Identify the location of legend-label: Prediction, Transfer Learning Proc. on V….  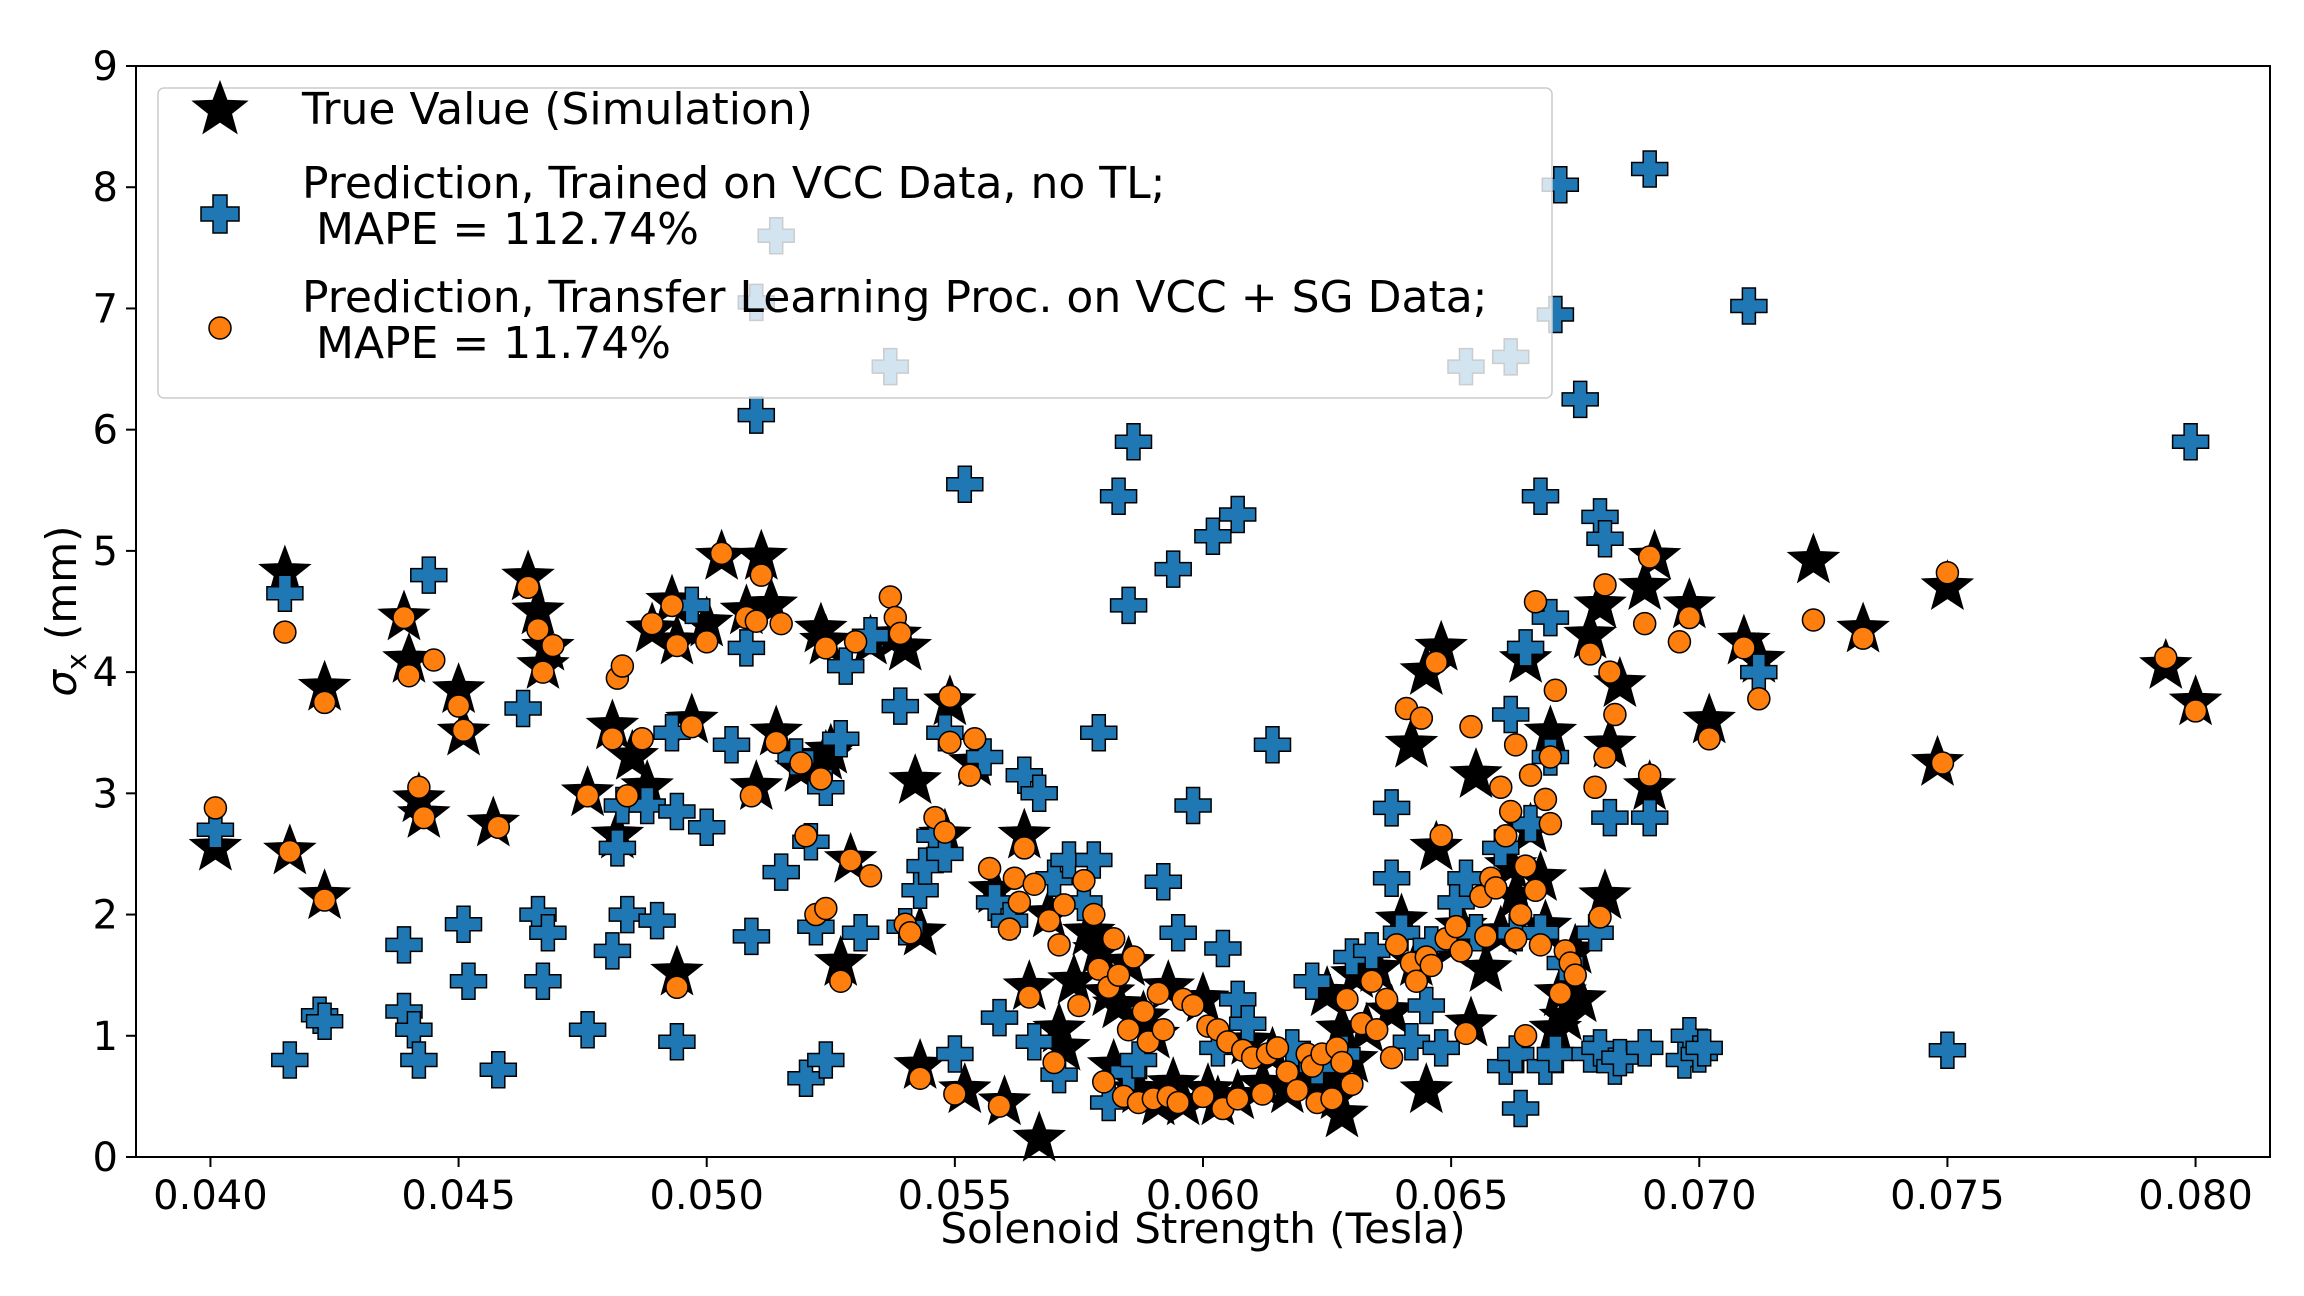
(895, 297).